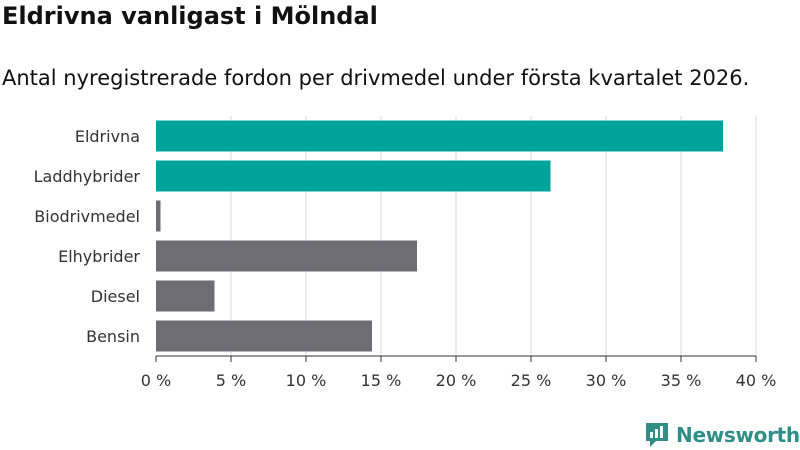 The width and height of the screenshot is (800, 450). What do you see at coordinates (606, 380) in the screenshot?
I see `x-tick-label: 30 %` at bounding box center [606, 380].